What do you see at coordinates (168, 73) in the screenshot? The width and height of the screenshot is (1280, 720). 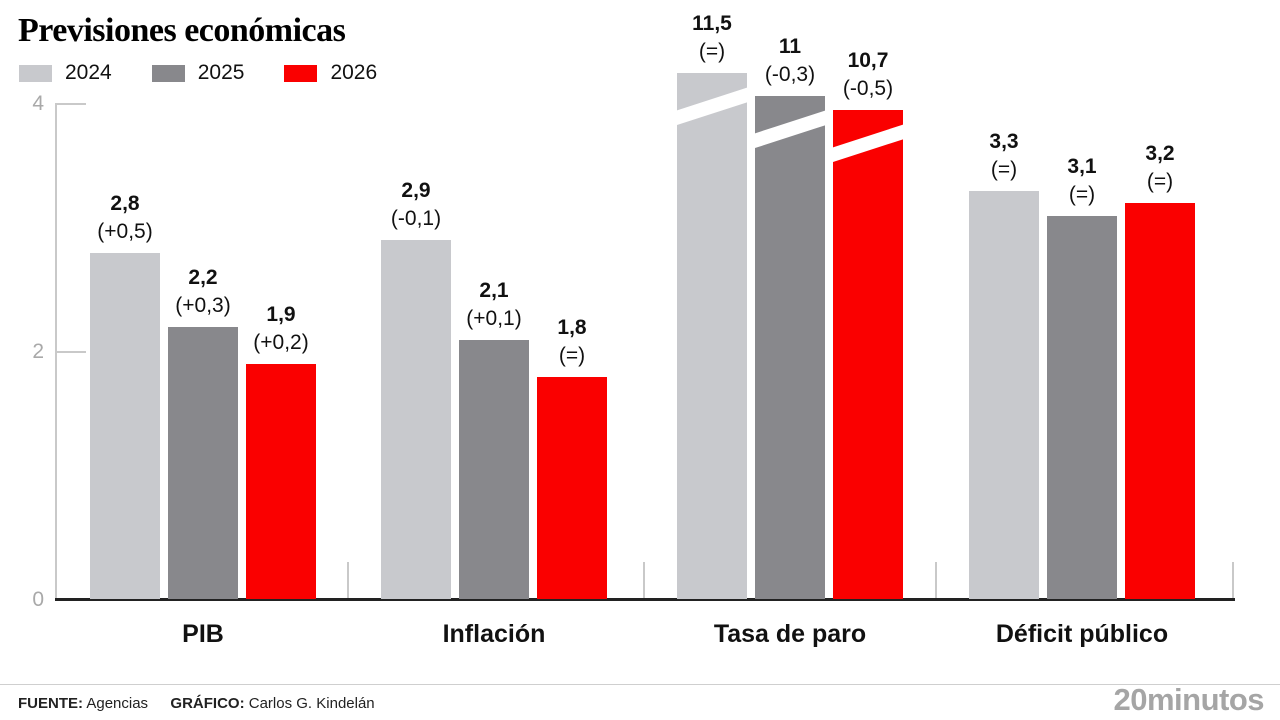 I see `legend-swatch-2025` at bounding box center [168, 73].